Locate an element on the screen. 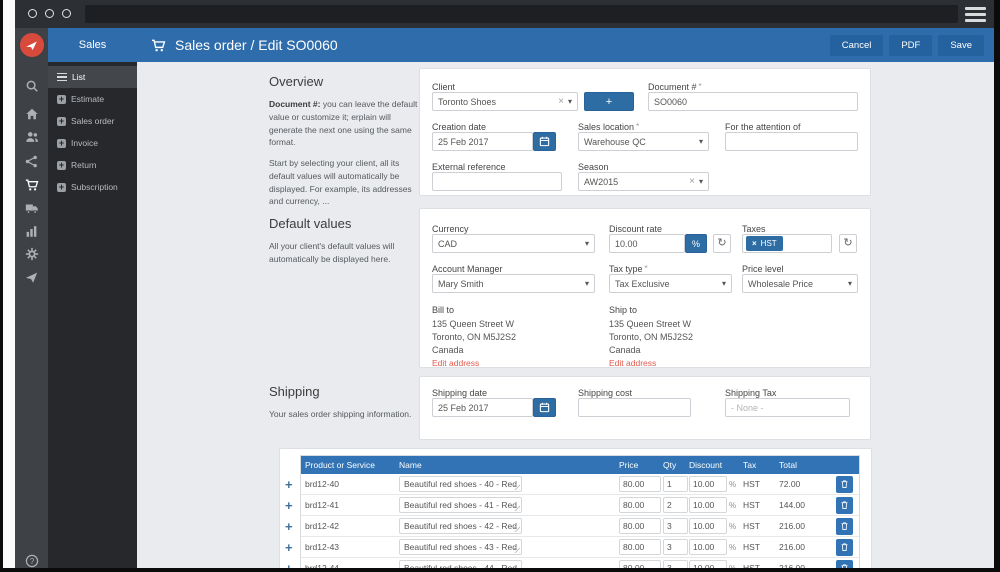  home-icon is located at coordinates (31, 114).